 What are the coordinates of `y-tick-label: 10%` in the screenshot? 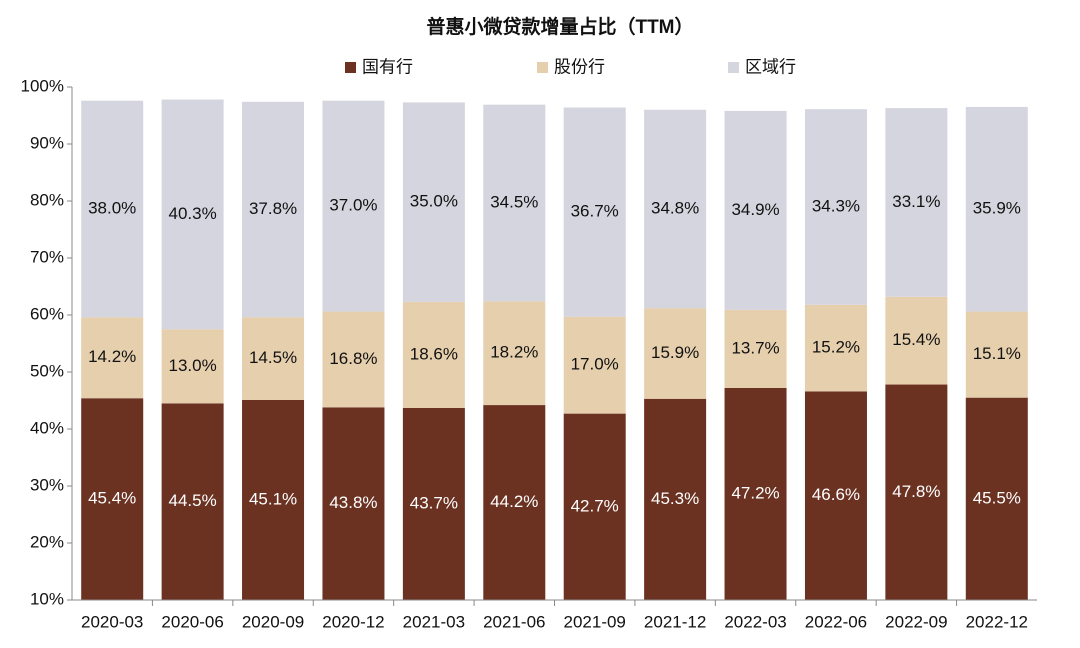 It's located at (47, 598).